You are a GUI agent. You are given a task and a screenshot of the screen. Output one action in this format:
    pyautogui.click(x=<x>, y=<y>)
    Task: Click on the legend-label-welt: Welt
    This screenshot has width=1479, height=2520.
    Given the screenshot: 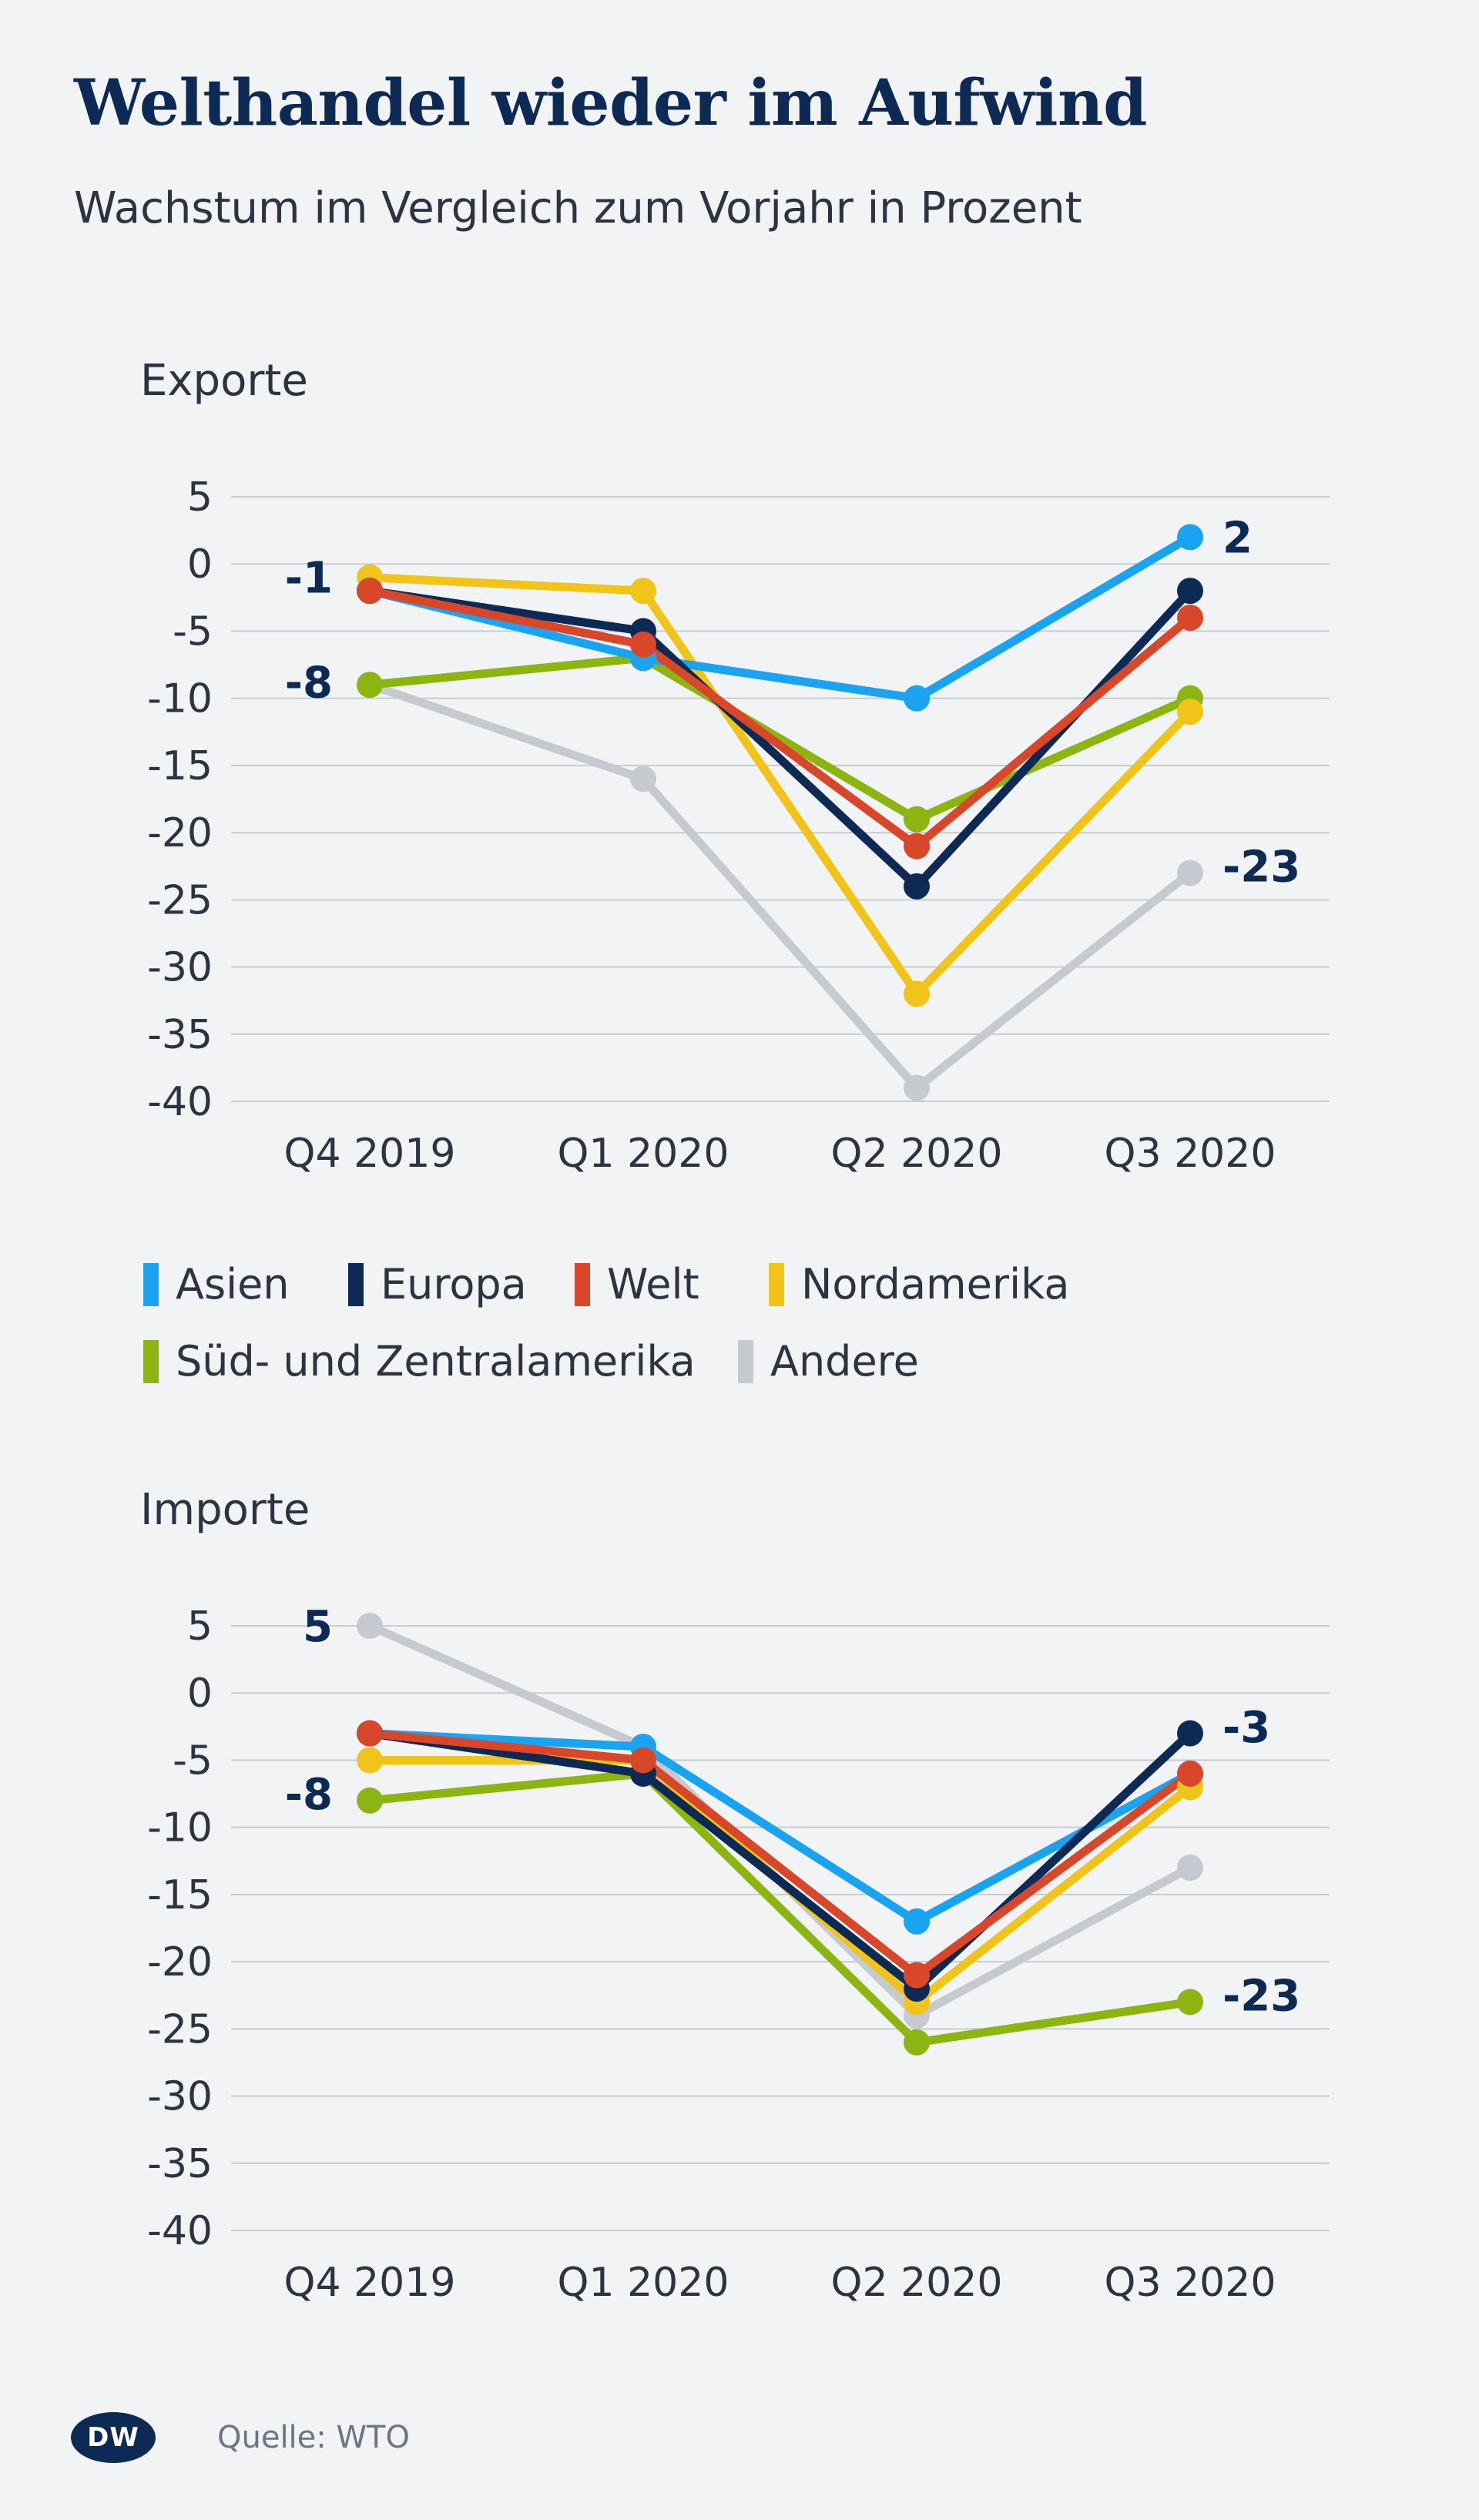 What is the action you would take?
    pyautogui.click(x=653, y=1284)
    